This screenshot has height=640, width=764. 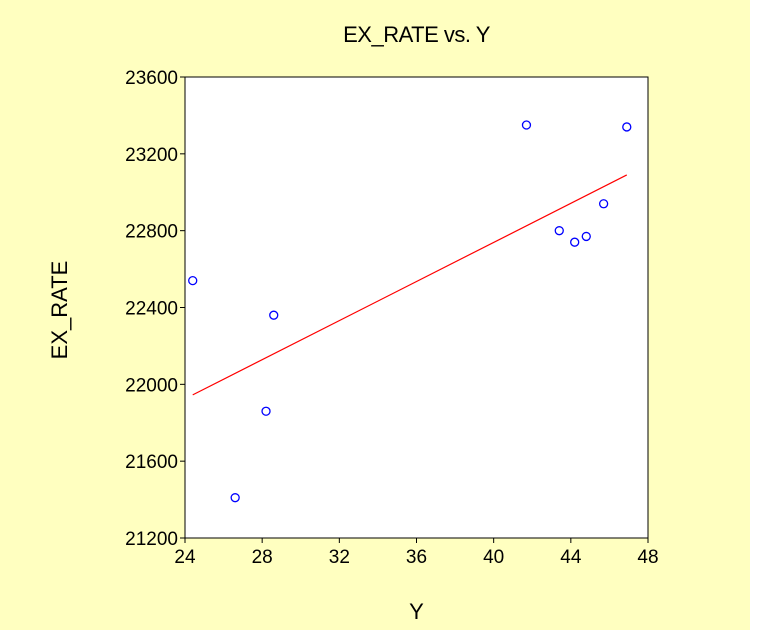 What do you see at coordinates (151, 309) in the screenshot?
I see `y-tick-label: 22400` at bounding box center [151, 309].